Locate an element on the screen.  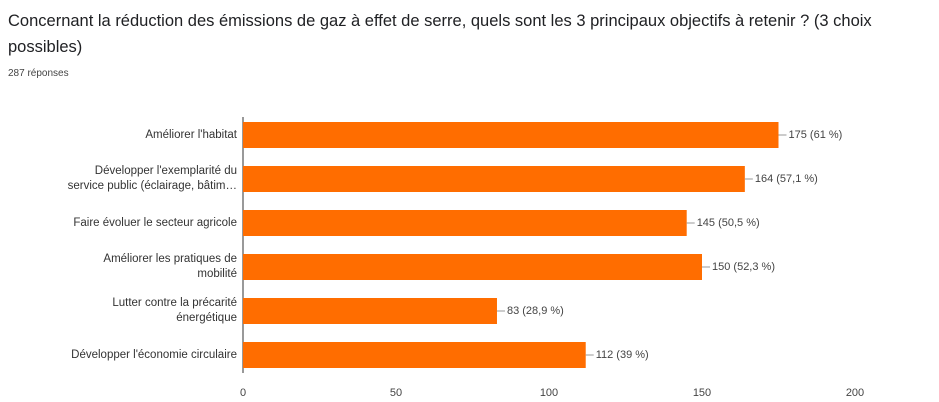
x-tick-label: 200 is located at coordinates (855, 393).